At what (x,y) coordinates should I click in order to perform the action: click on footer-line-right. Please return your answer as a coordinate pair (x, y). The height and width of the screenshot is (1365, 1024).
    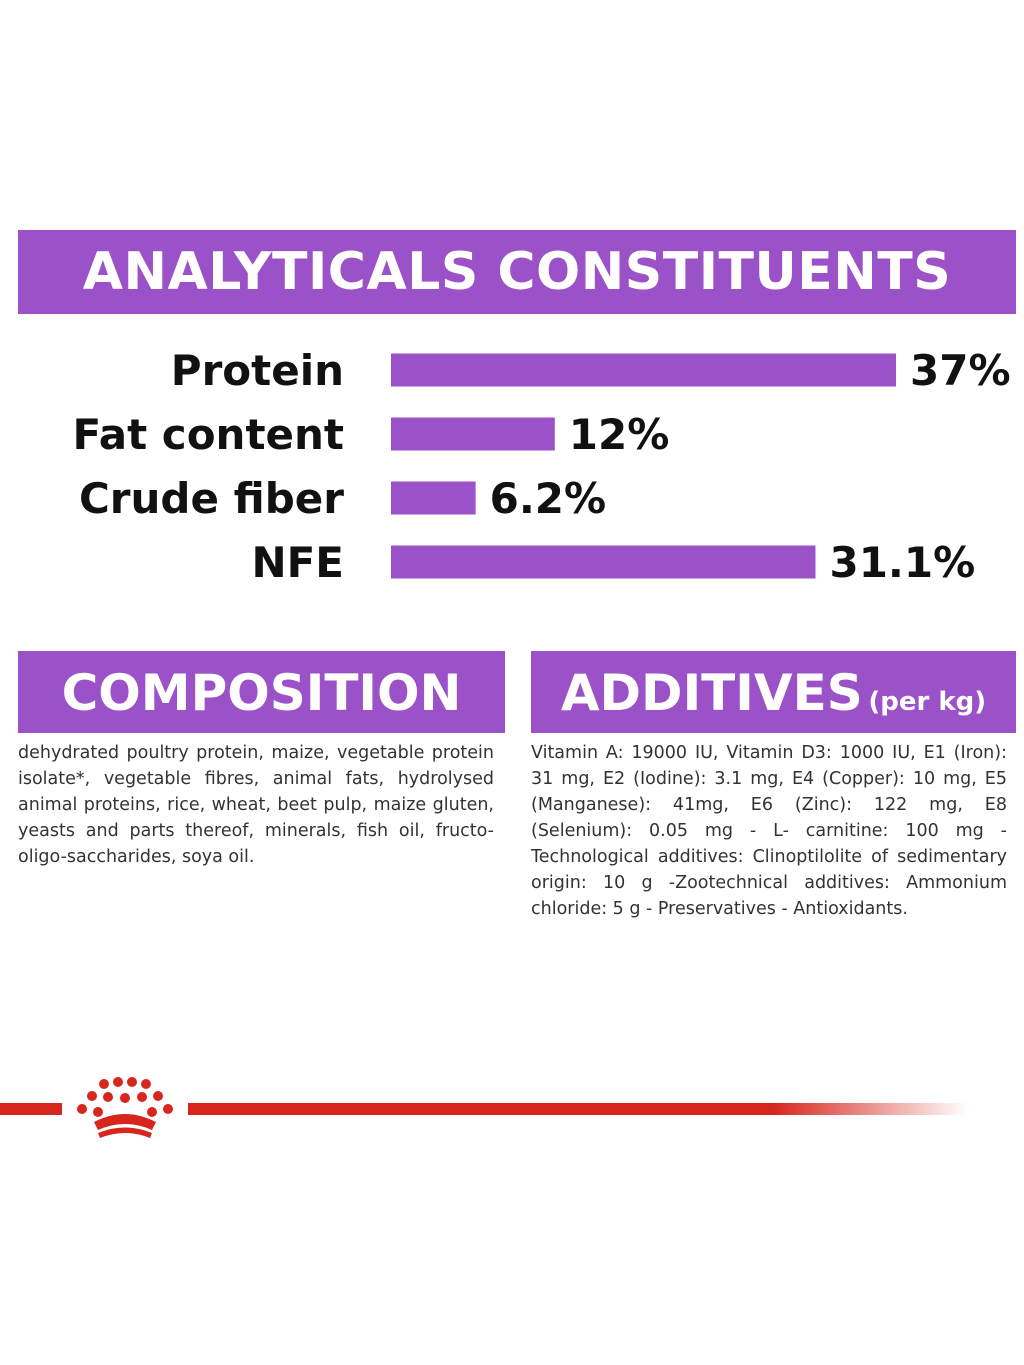
    Looking at the image, I should click on (578, 1109).